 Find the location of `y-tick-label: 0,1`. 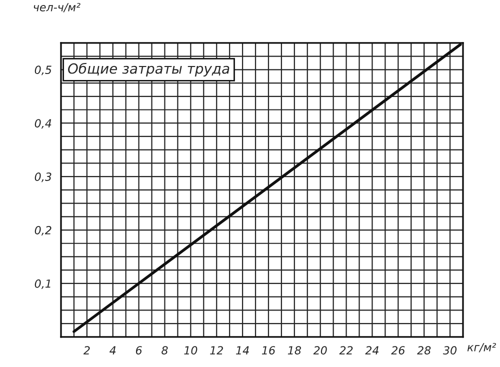

y-tick-label: 0,1 is located at coordinates (42, 284).